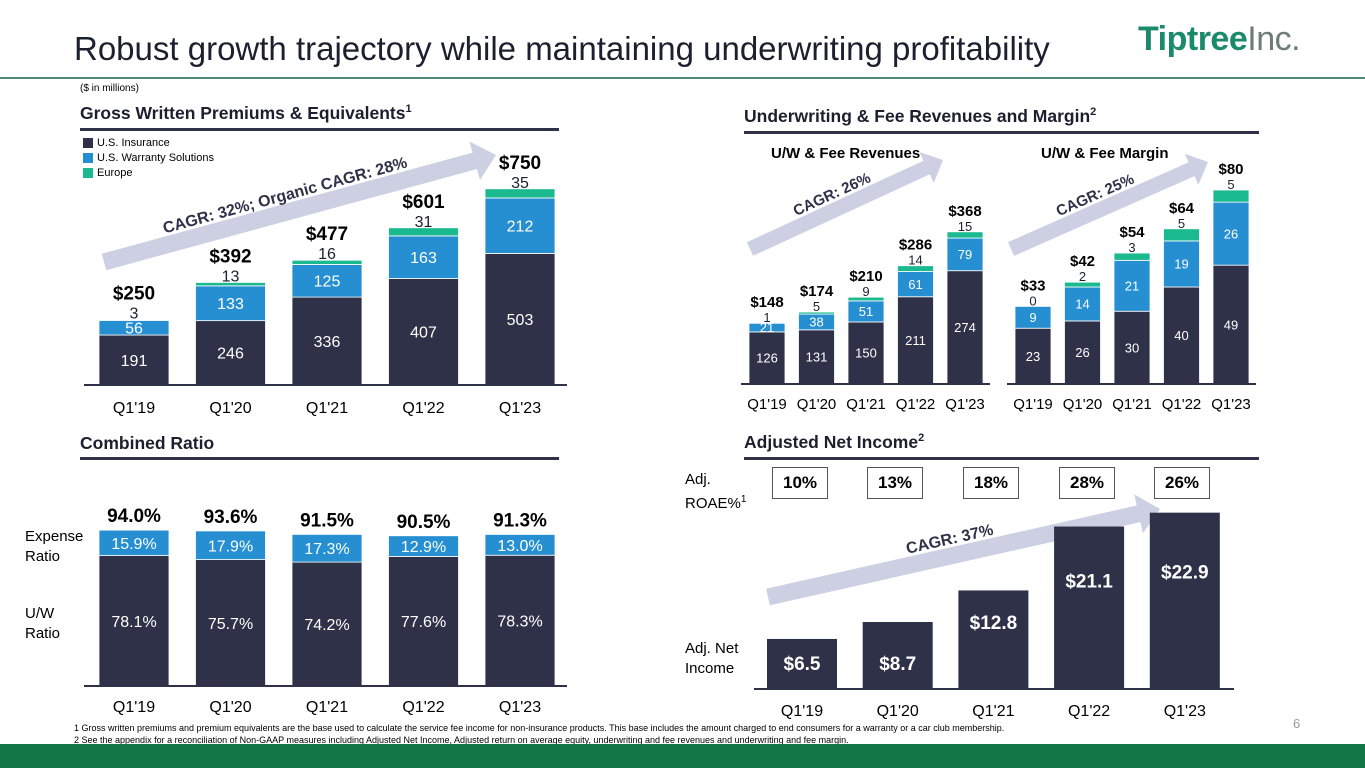  Describe the element at coordinates (230, 354) in the screenshot. I see `segment-label: 246` at that location.